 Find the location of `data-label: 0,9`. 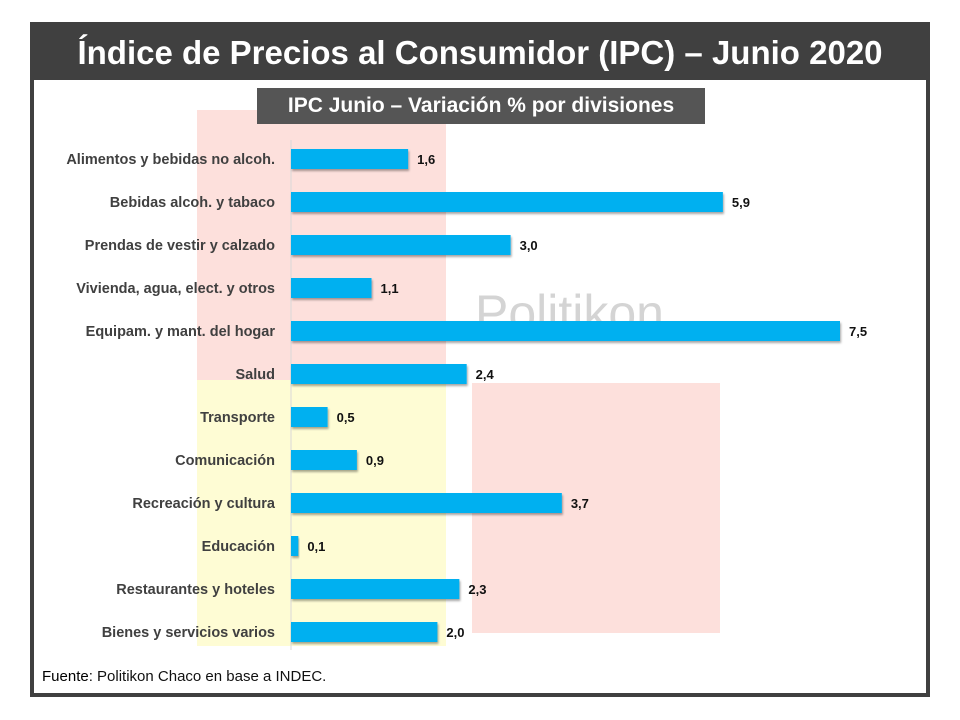

data-label: 0,9 is located at coordinates (375, 460).